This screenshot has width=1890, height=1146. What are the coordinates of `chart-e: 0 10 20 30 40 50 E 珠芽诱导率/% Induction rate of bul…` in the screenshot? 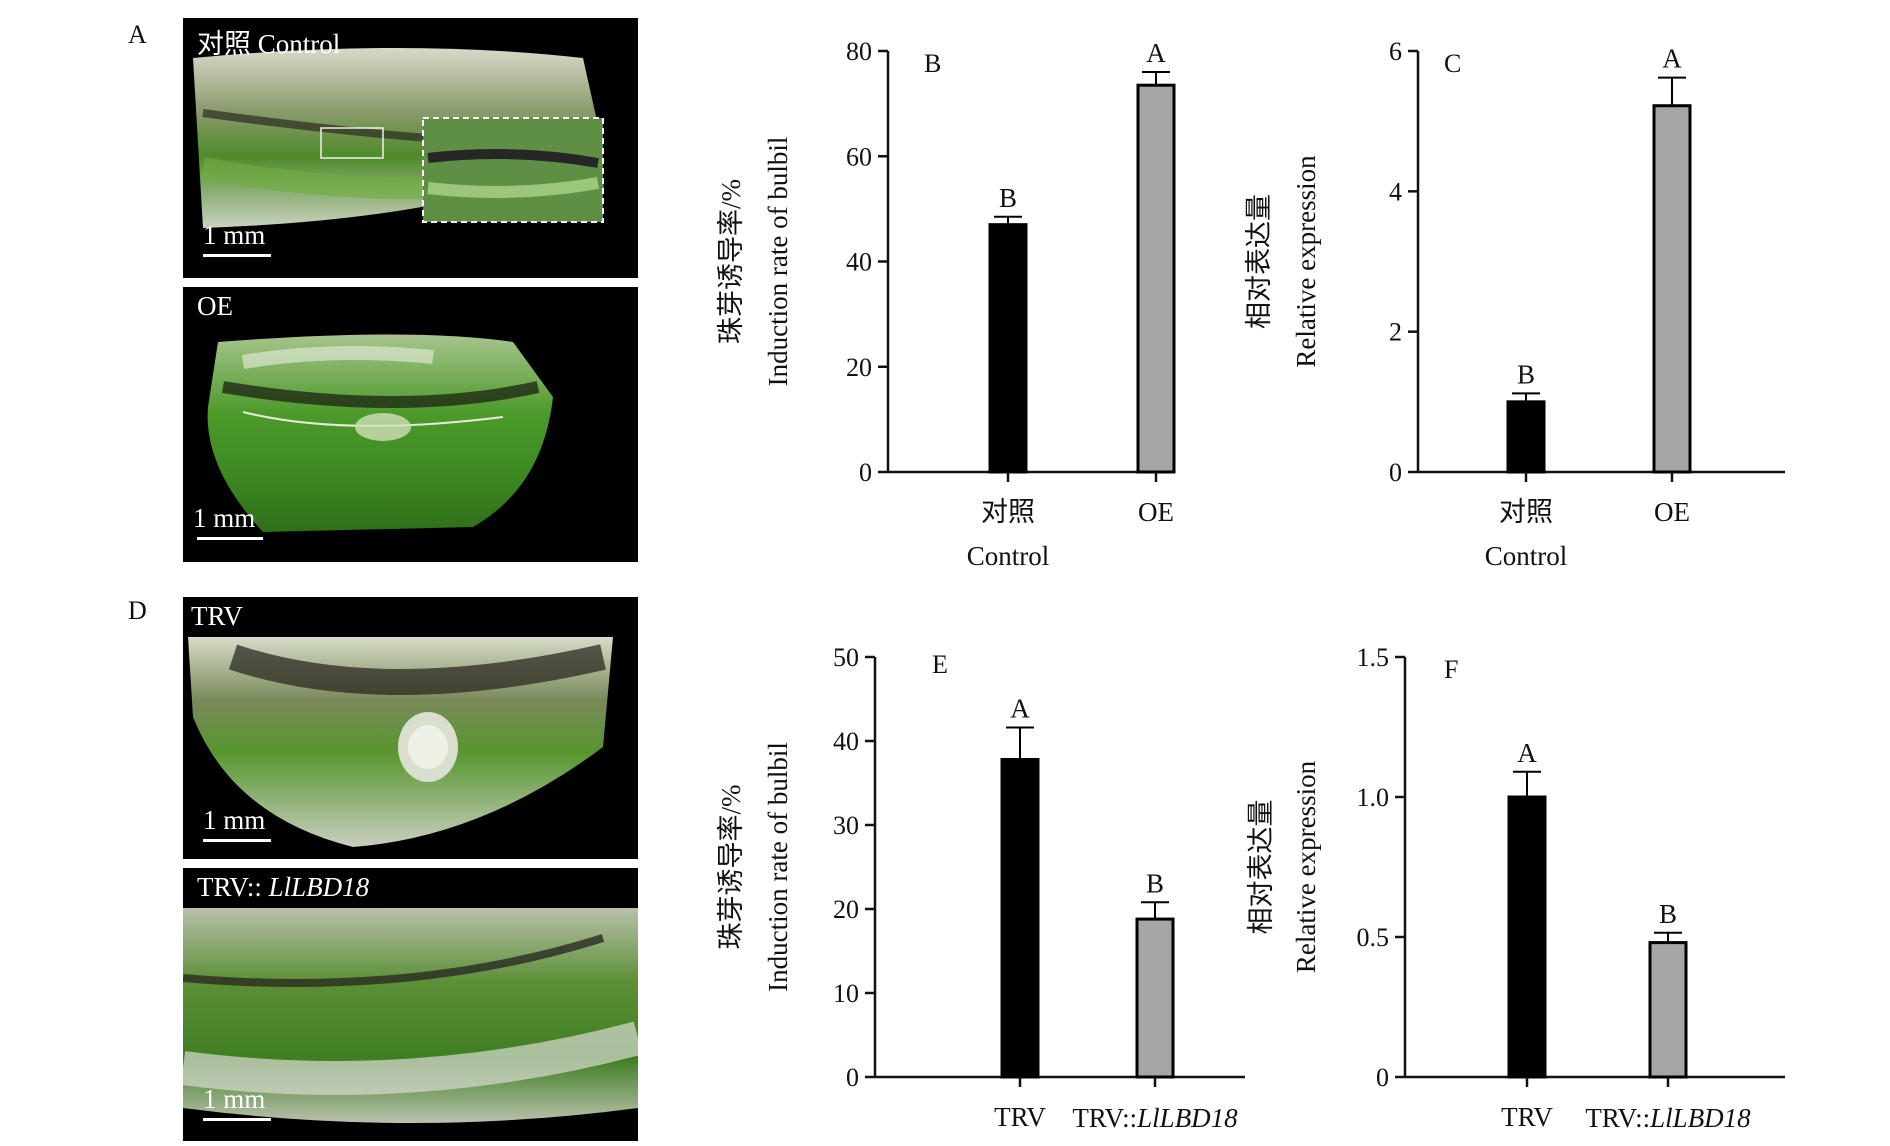 It's located at (980, 888).